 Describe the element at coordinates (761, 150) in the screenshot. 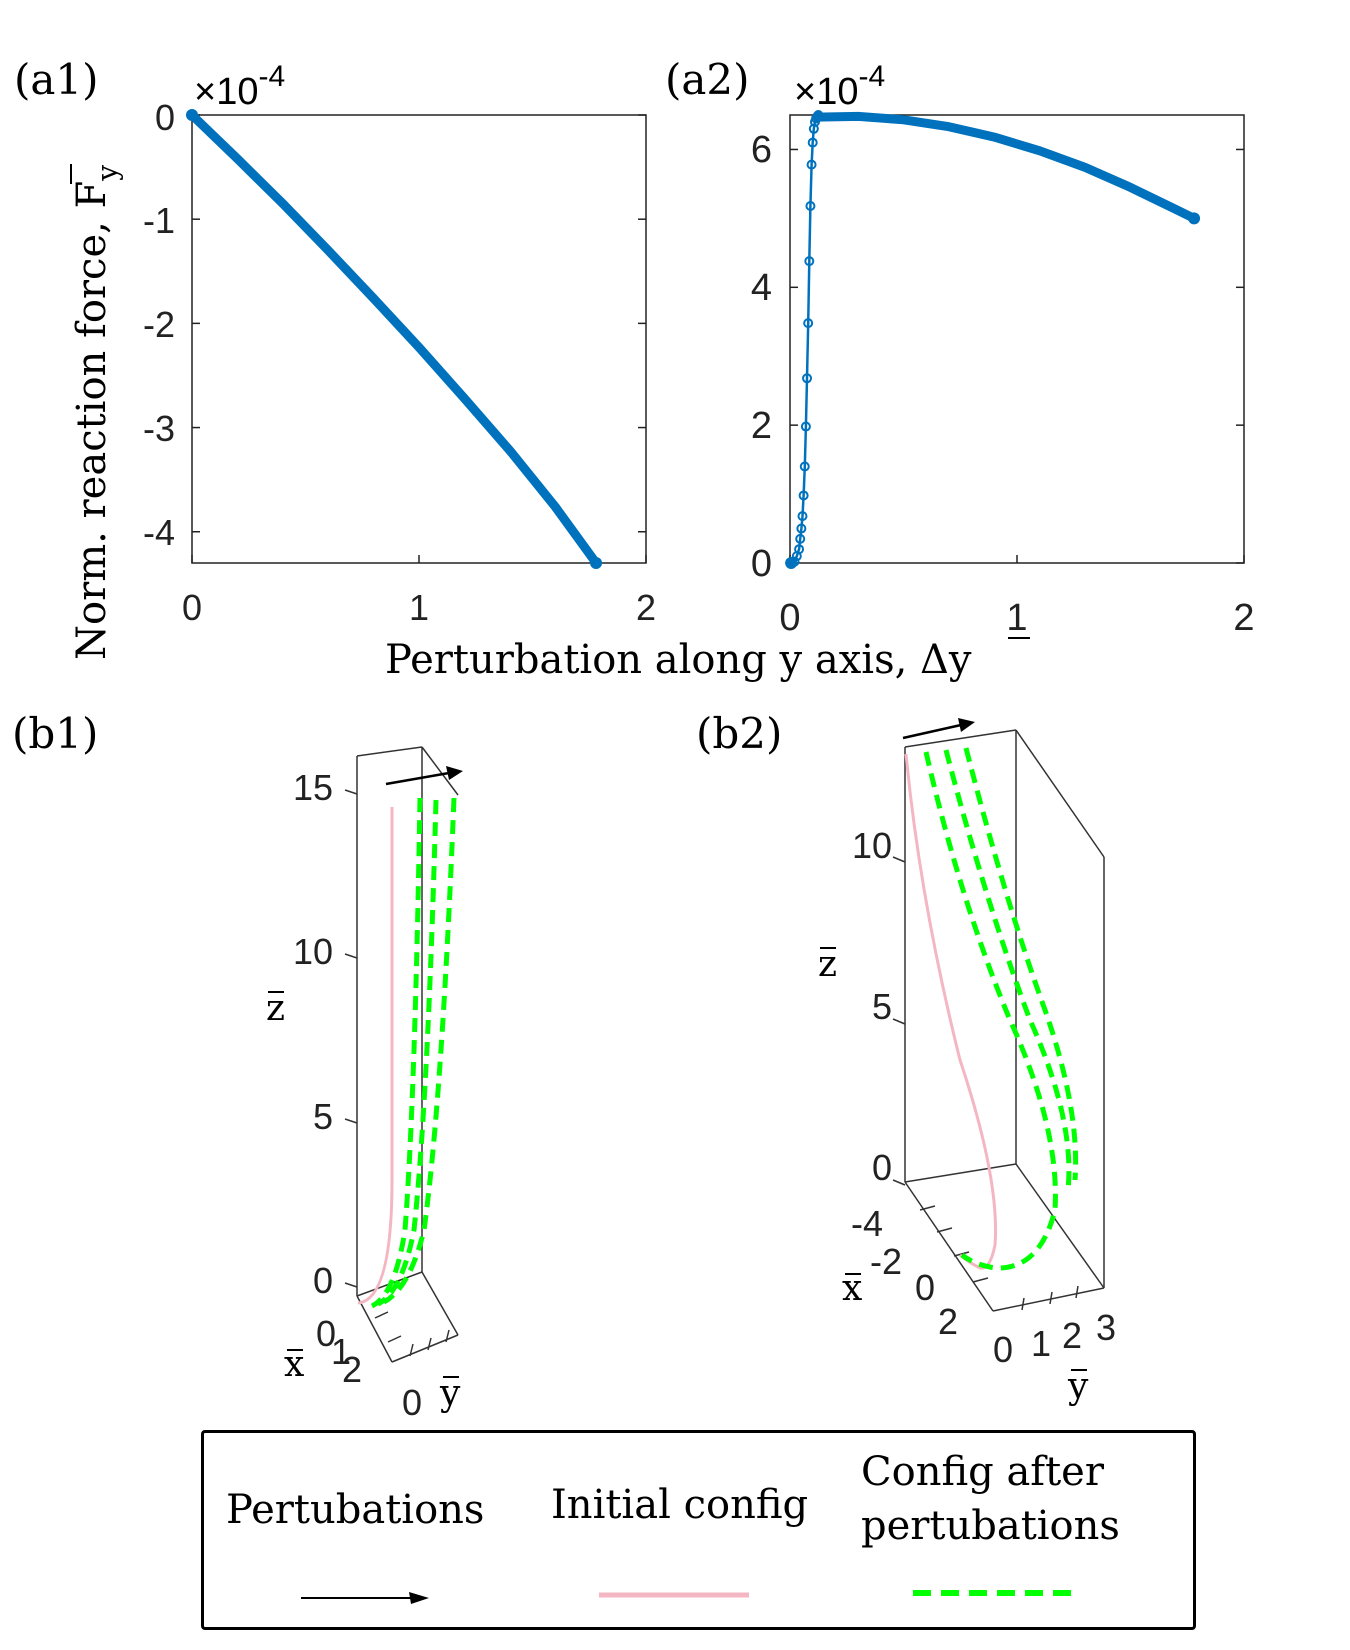

I see `ytick-label-a2-3: 6` at that location.